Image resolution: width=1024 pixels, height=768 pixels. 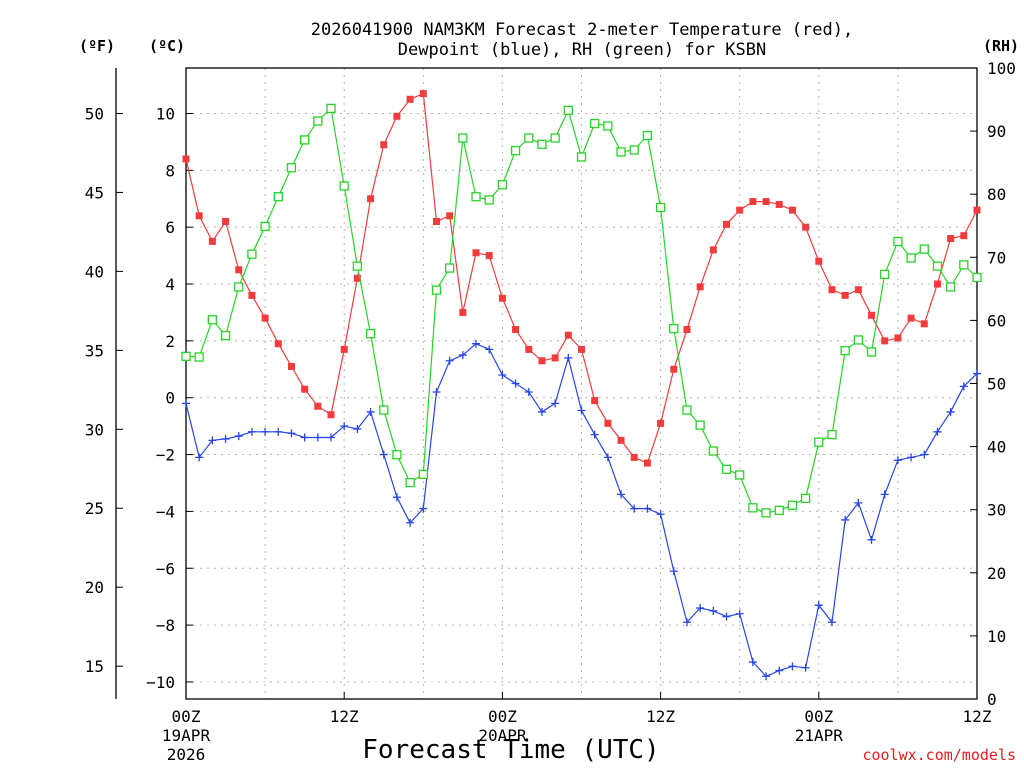 What do you see at coordinates (165, 568) in the screenshot?
I see `celsius-tick-label: −6` at bounding box center [165, 568].